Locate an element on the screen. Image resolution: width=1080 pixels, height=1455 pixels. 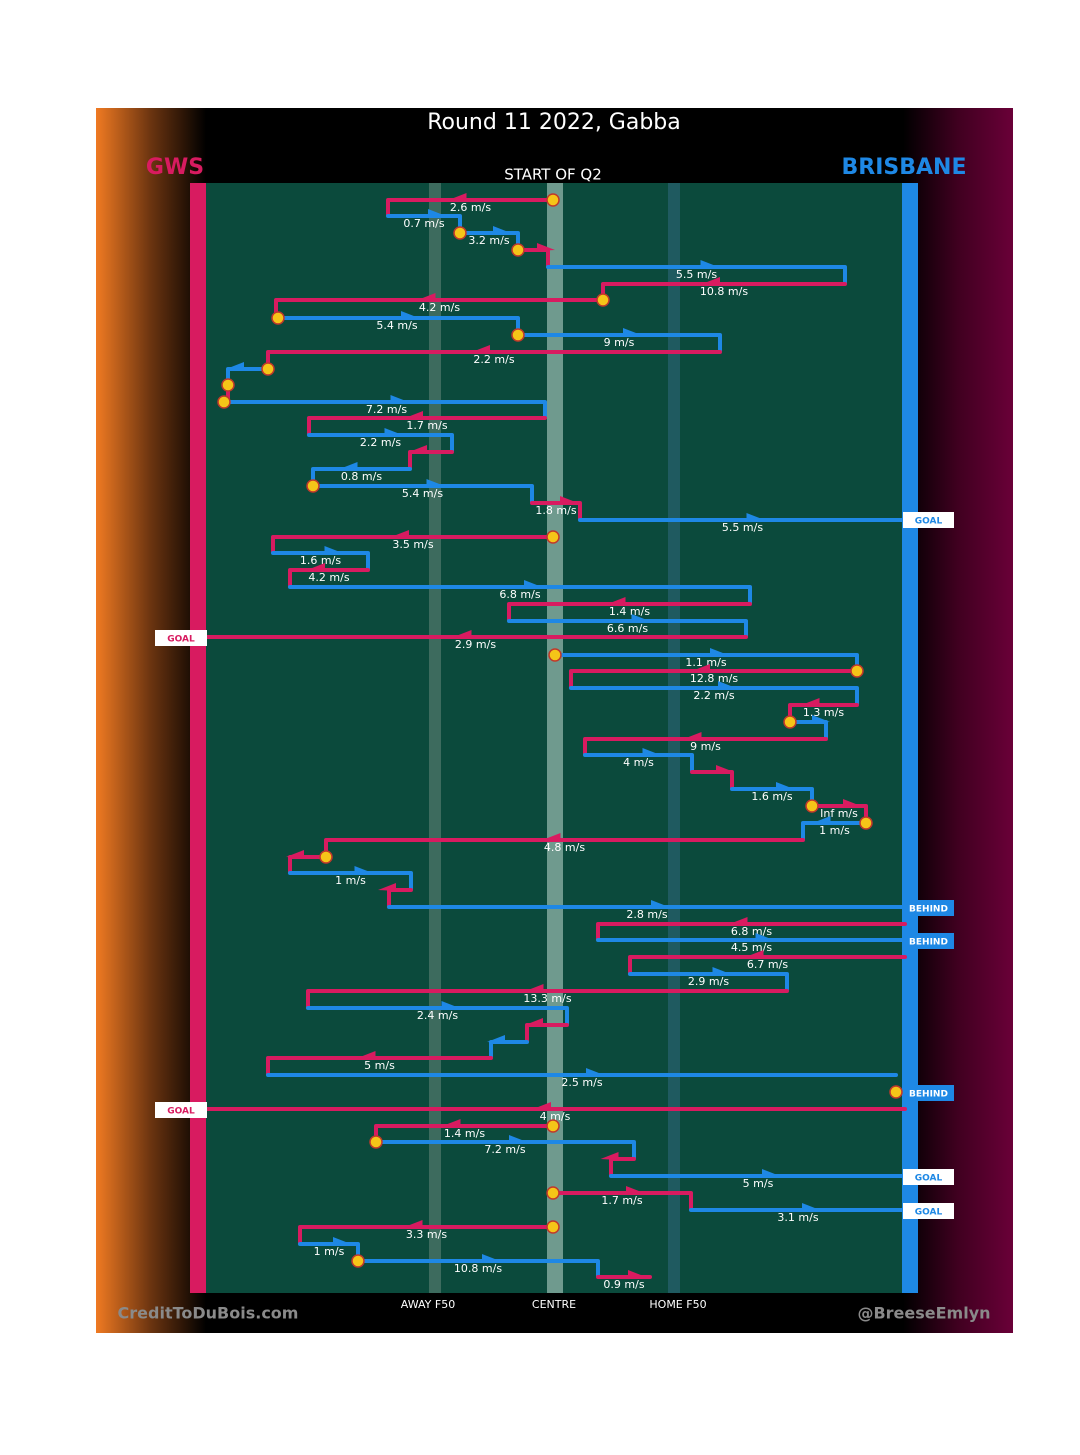
centre-line is located at coordinates (555, 738).